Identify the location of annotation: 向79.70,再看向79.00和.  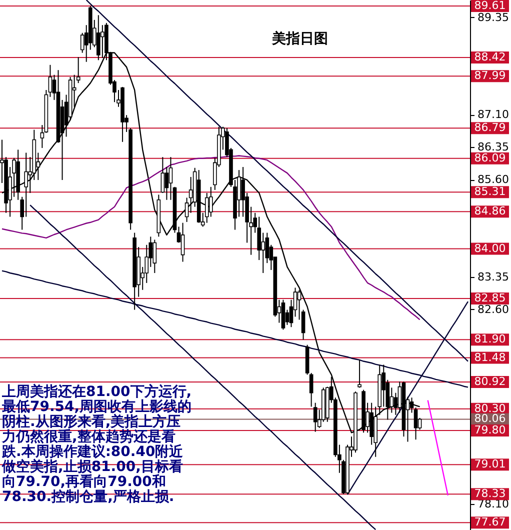
(84, 481).